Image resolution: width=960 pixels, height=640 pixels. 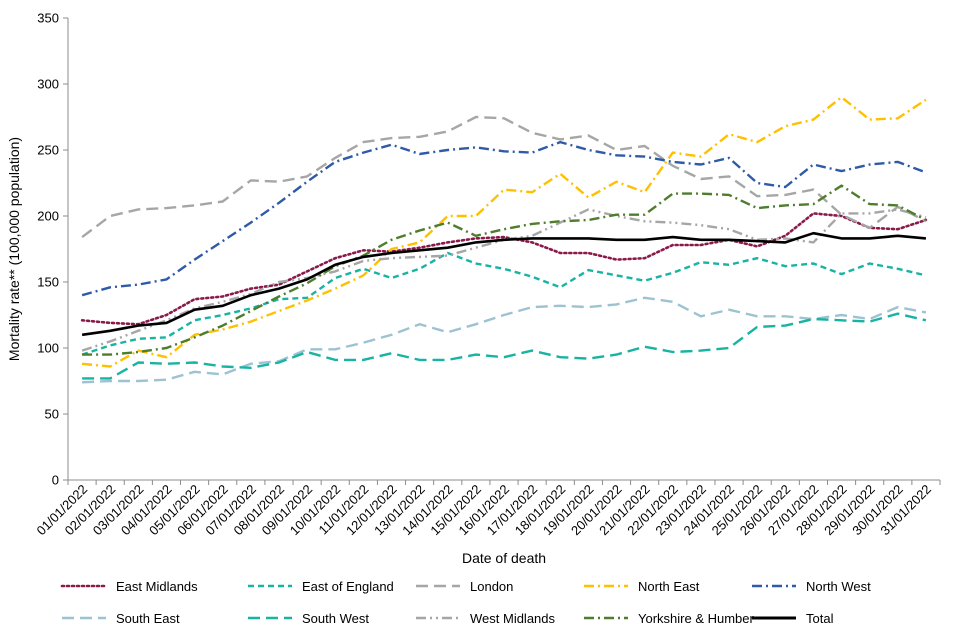 I want to click on y-axis-title: Mortality rate** (100,000 population), so click(x=14, y=249).